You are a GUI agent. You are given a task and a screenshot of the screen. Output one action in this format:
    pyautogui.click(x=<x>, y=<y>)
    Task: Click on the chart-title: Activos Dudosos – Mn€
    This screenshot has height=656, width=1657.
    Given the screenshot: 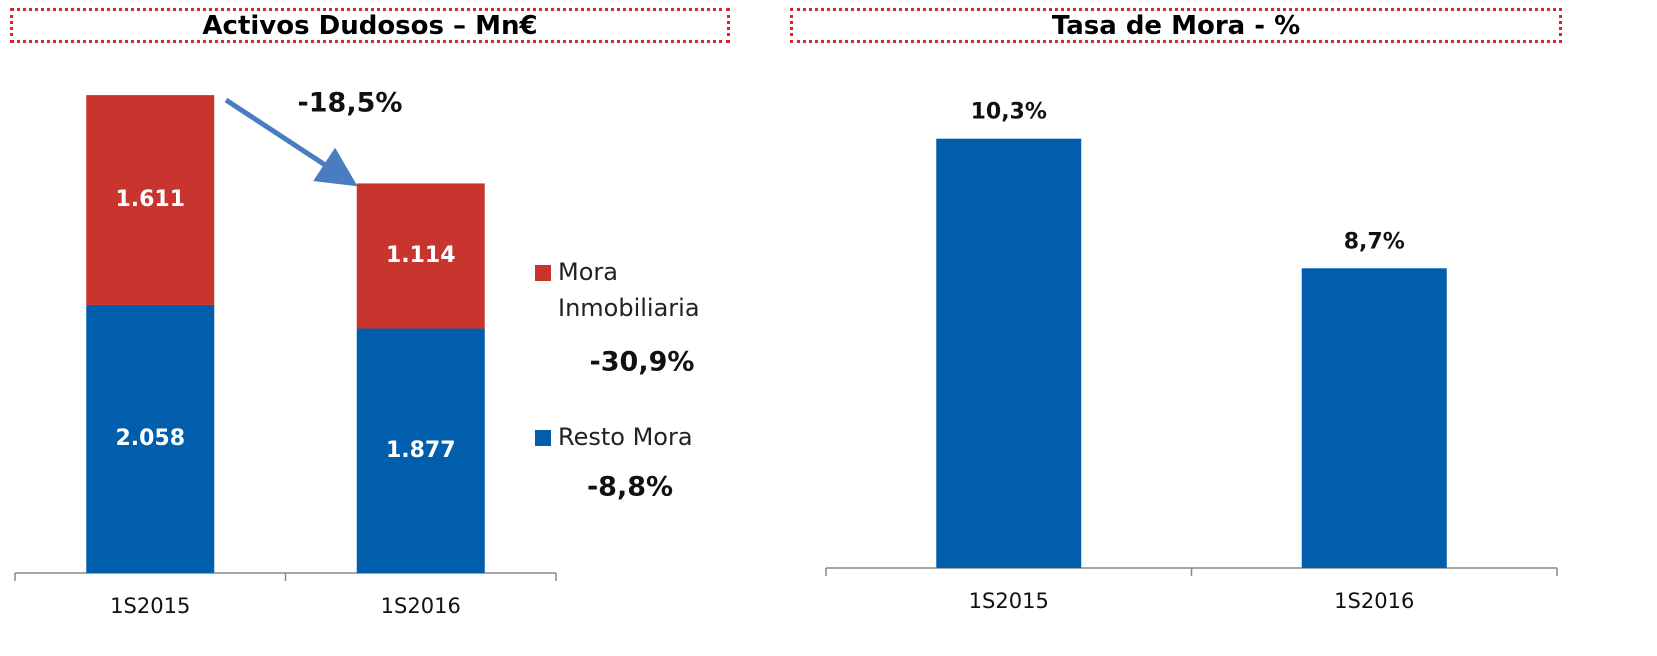 What is the action you would take?
    pyautogui.click(x=370, y=25)
    